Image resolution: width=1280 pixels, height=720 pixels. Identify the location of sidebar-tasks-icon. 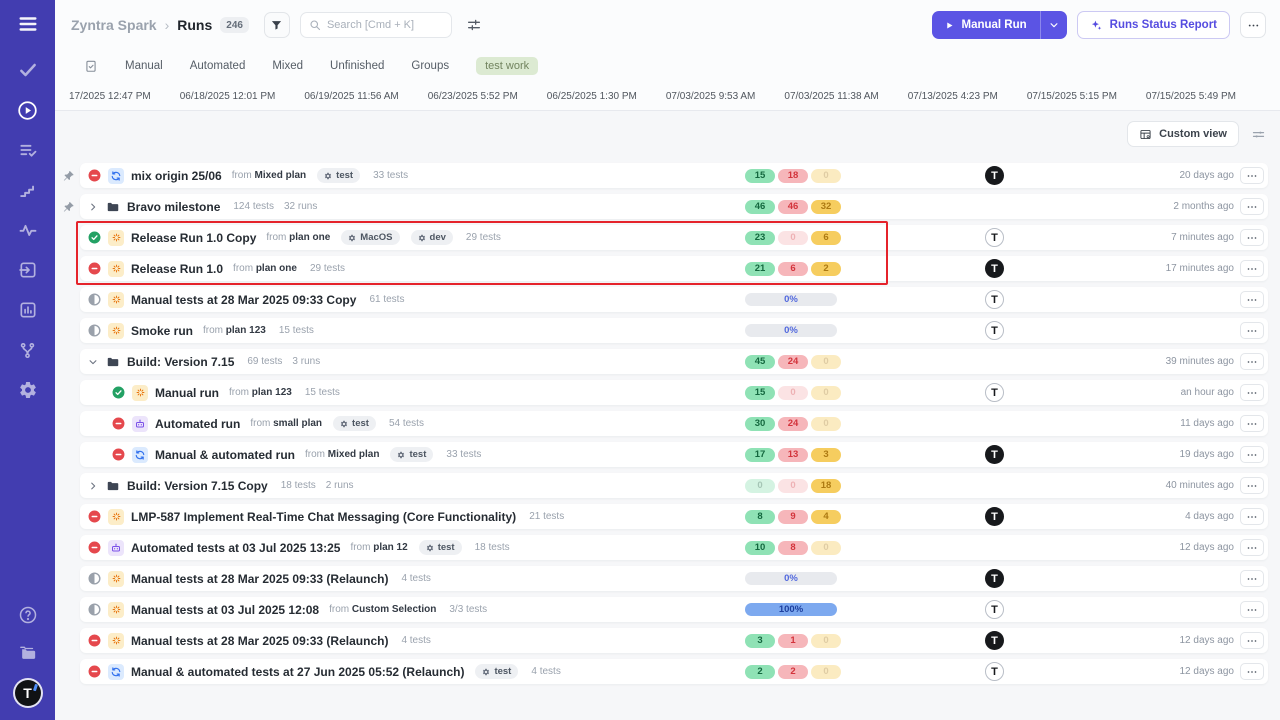
(28, 70).